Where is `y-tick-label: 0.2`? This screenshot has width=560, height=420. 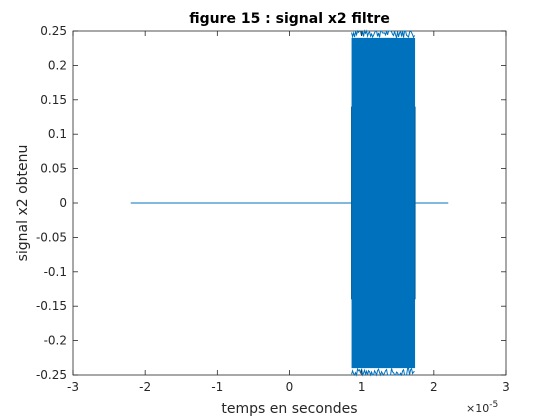 y-tick-label: 0.2 is located at coordinates (57, 65).